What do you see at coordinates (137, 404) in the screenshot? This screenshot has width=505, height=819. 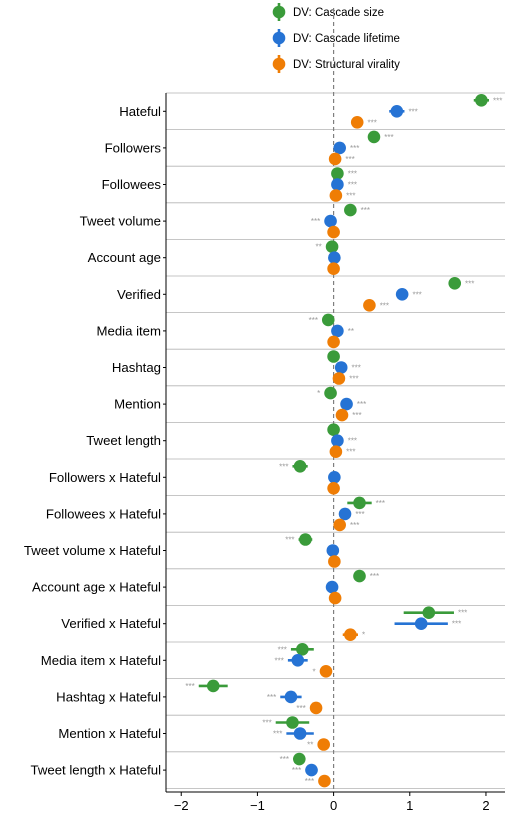 I see `category-label: Mention` at bounding box center [137, 404].